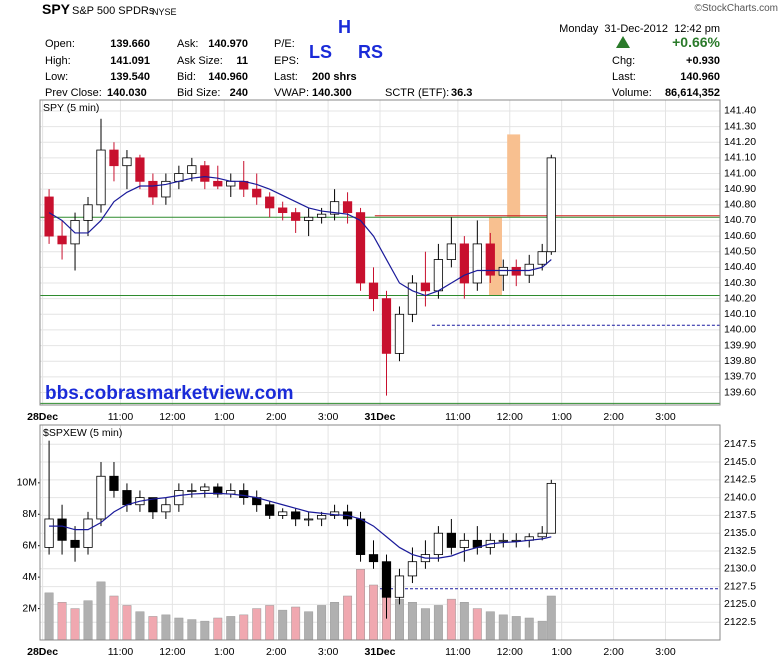  What do you see at coordinates (57, 77) in the screenshot?
I see `field-label: Low:` at bounding box center [57, 77].